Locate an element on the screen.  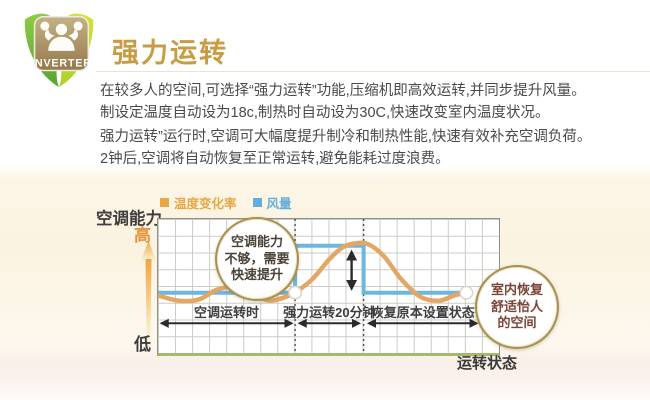
annotation-bubble-comfort: 室内恢复 舒适怡人 的空间 is located at coordinates (517, 307).